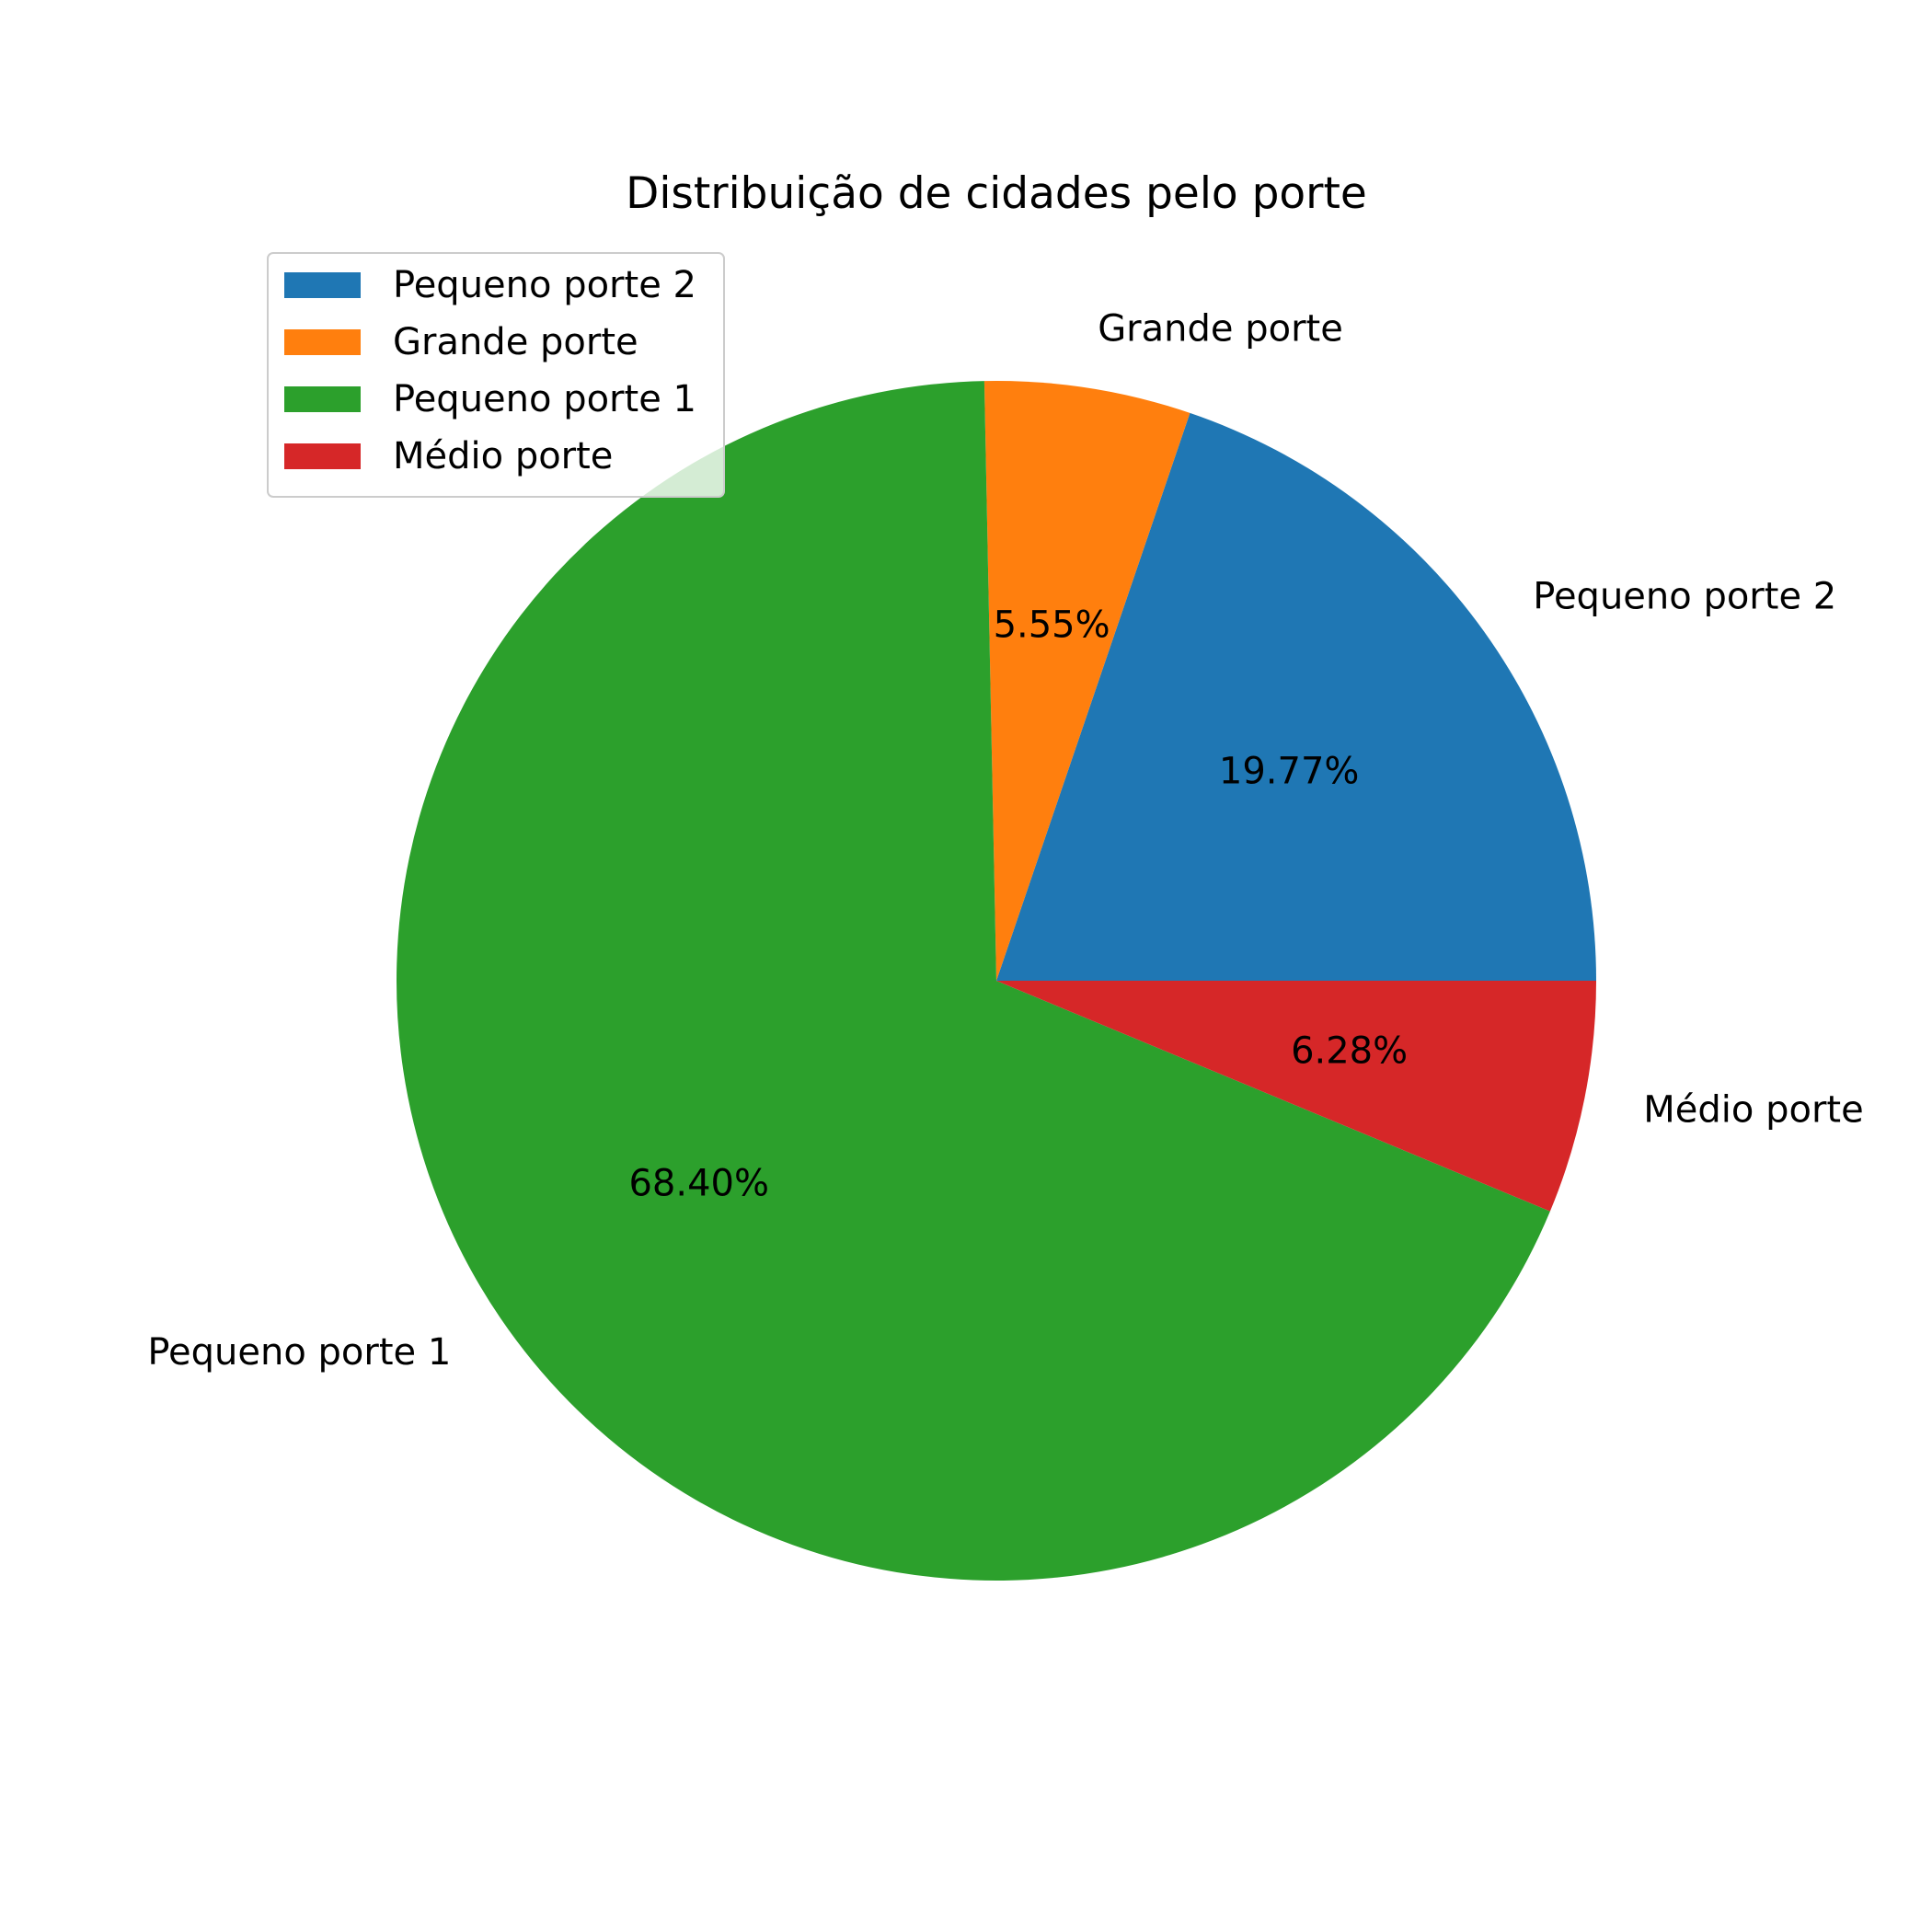 The height and width of the screenshot is (1932, 1932). Describe the element at coordinates (322, 456) in the screenshot. I see `legend-swatch-medio-porte` at that location.